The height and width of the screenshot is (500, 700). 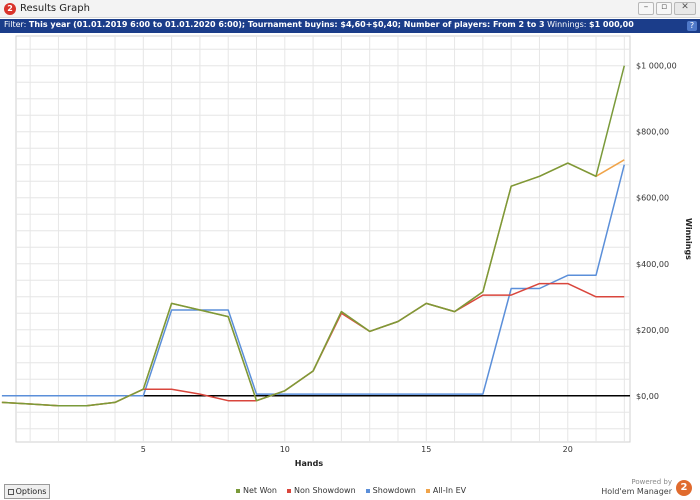 I want to click on filter-winnings-value: $1 000,00, so click(x=611, y=24).